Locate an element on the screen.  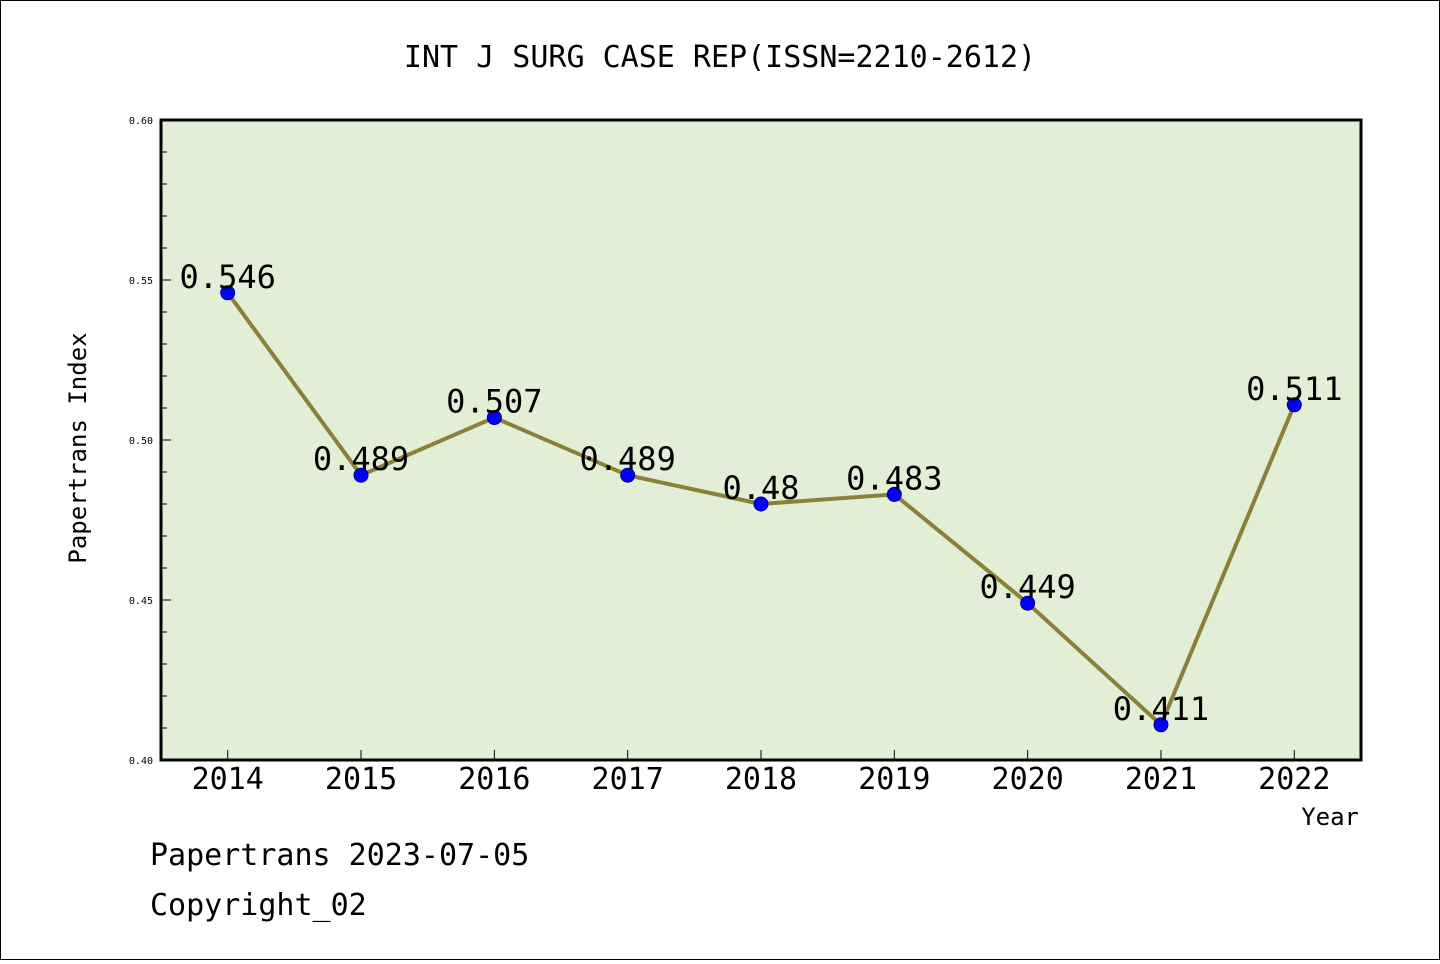
data-value-label: 0.511 is located at coordinates (1294, 389).